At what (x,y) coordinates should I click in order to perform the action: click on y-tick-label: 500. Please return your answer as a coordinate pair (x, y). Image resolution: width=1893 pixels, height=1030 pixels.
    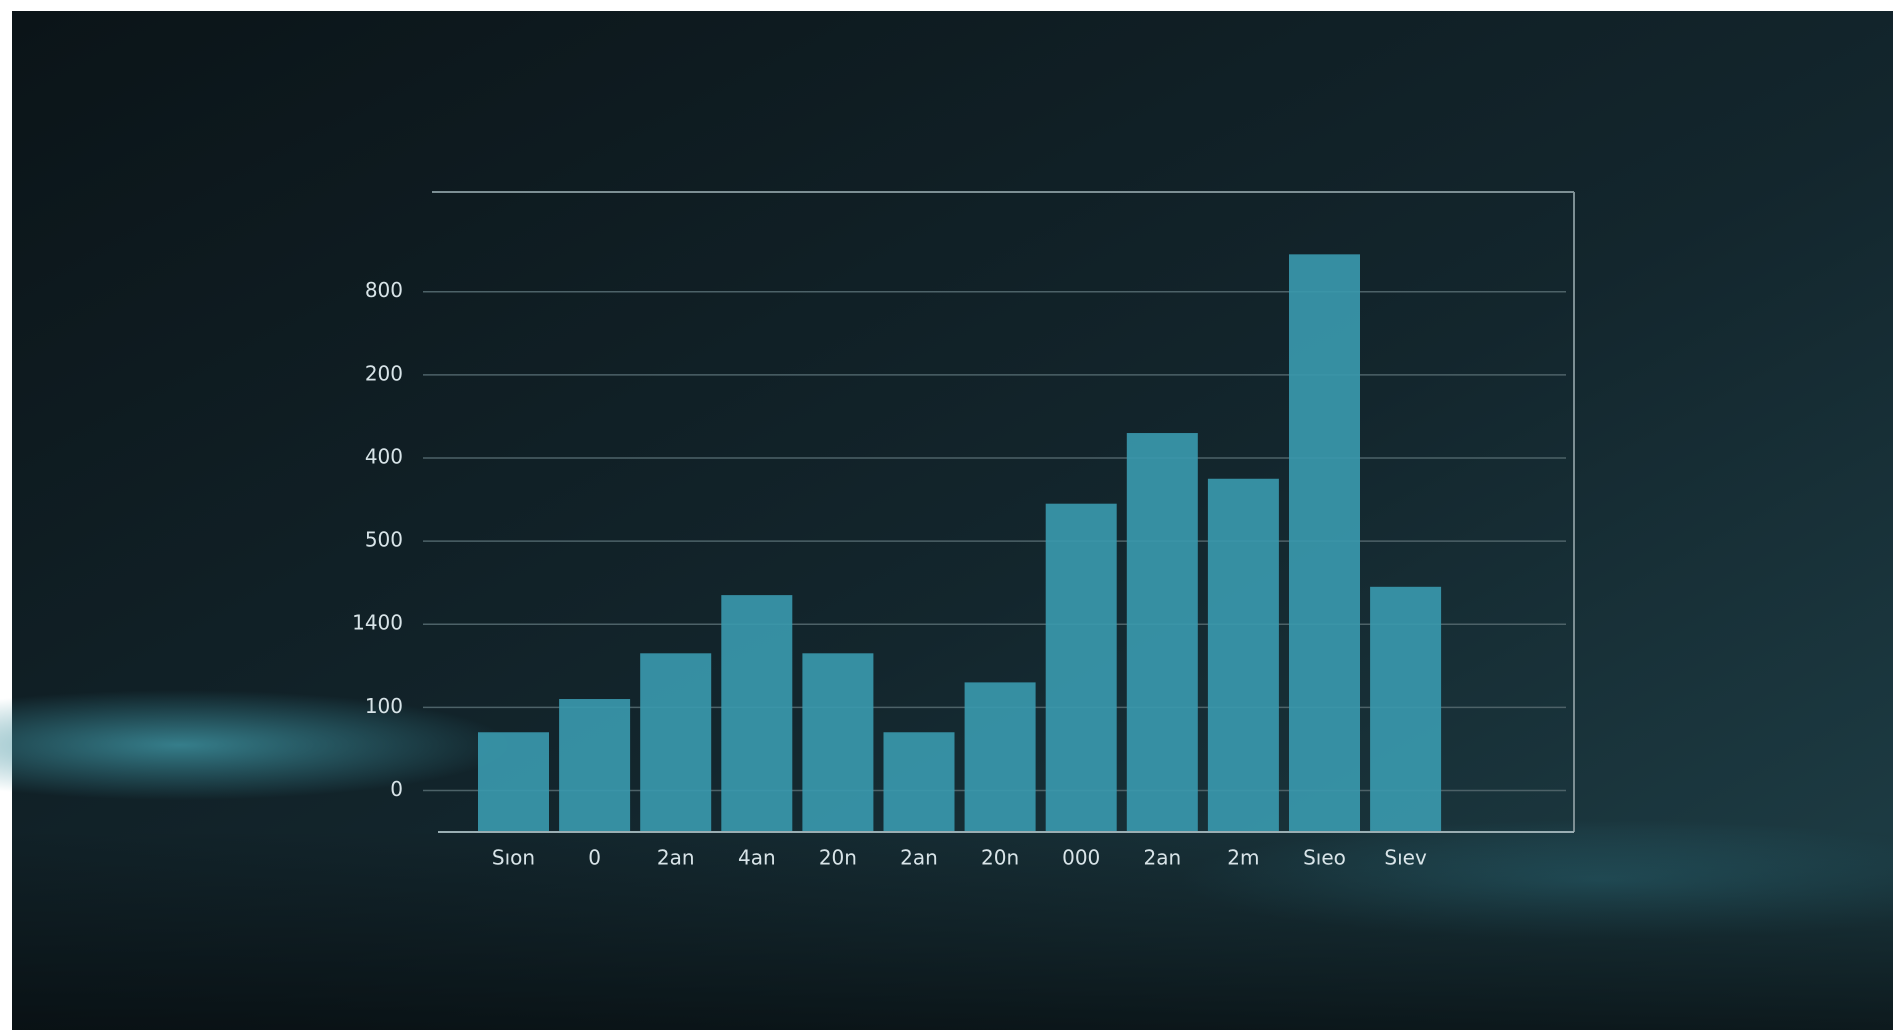
    Looking at the image, I should click on (384, 540).